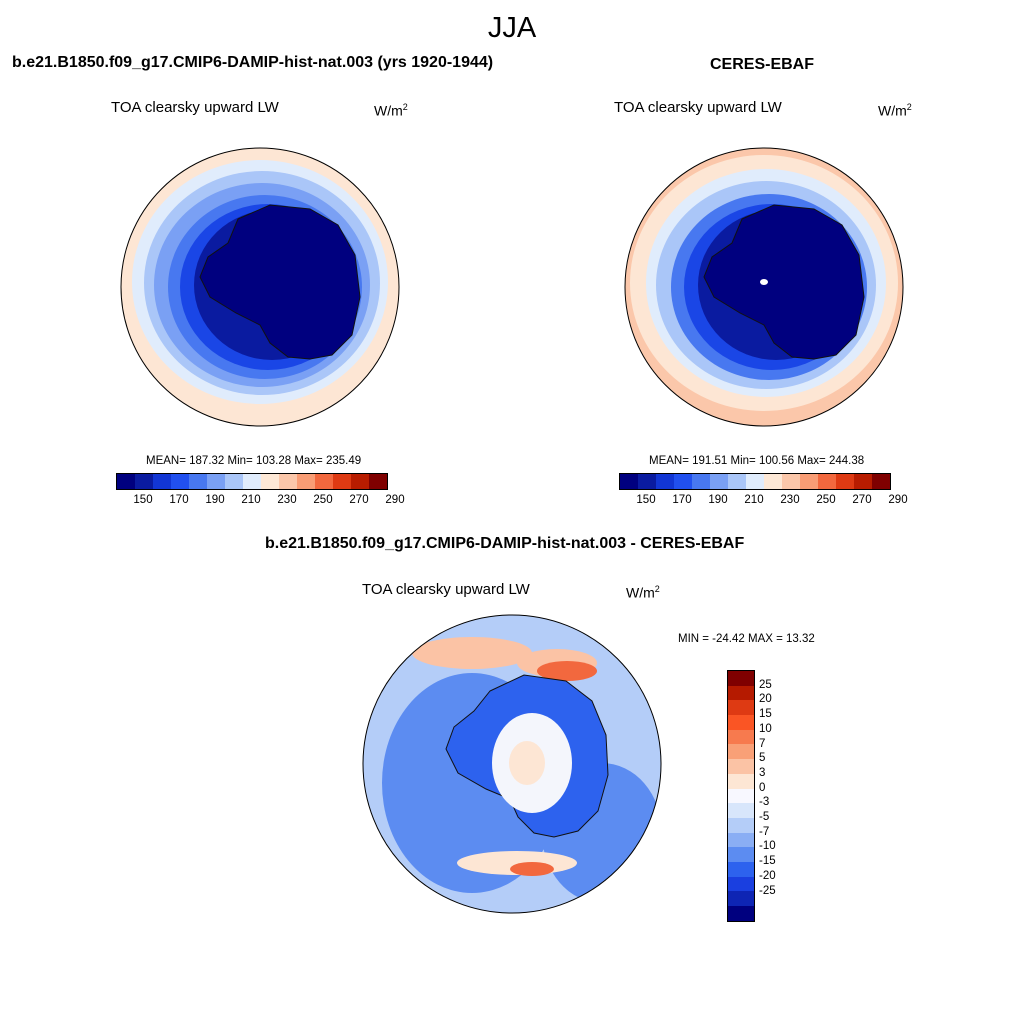 Image resolution: width=1024 pixels, height=1024 pixels. I want to click on diff-colorbar-ticks: 25 20 15 10 7 5 3 0 -3 -5 -7 -10 -15 -20 -25, so click(779, 795).